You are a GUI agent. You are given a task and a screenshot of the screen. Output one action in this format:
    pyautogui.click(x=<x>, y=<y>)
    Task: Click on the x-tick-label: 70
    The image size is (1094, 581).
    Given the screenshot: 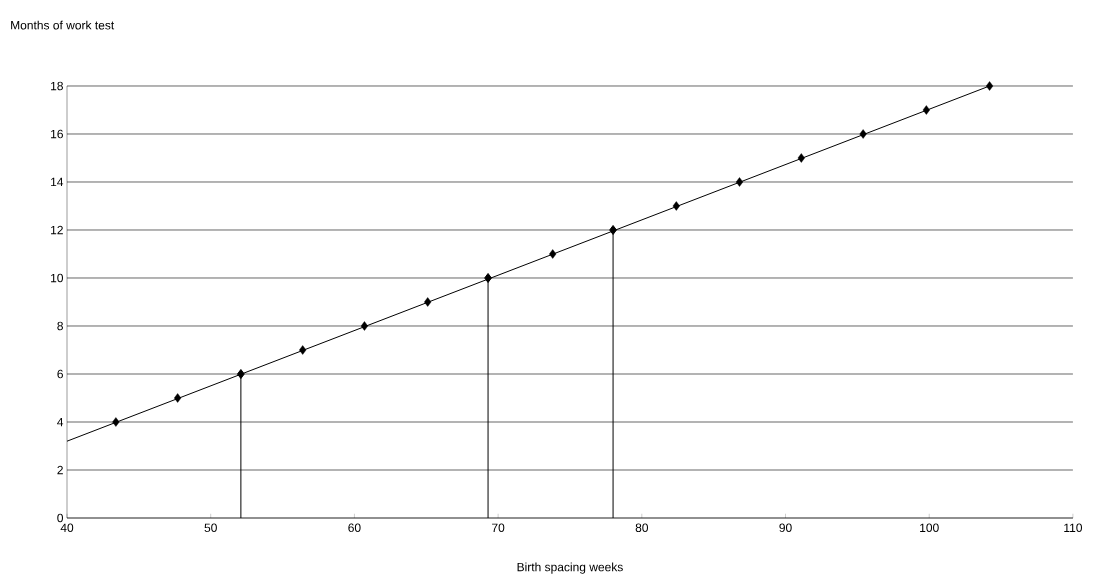 What is the action you would take?
    pyautogui.click(x=498, y=528)
    